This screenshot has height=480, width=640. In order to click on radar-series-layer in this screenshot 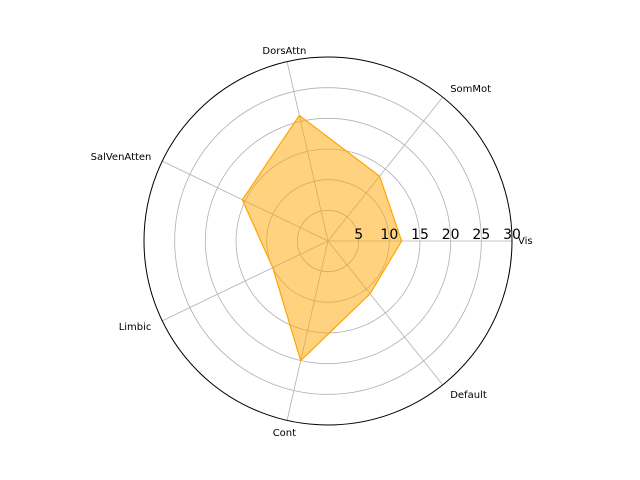, I will do `click(322, 238)`.